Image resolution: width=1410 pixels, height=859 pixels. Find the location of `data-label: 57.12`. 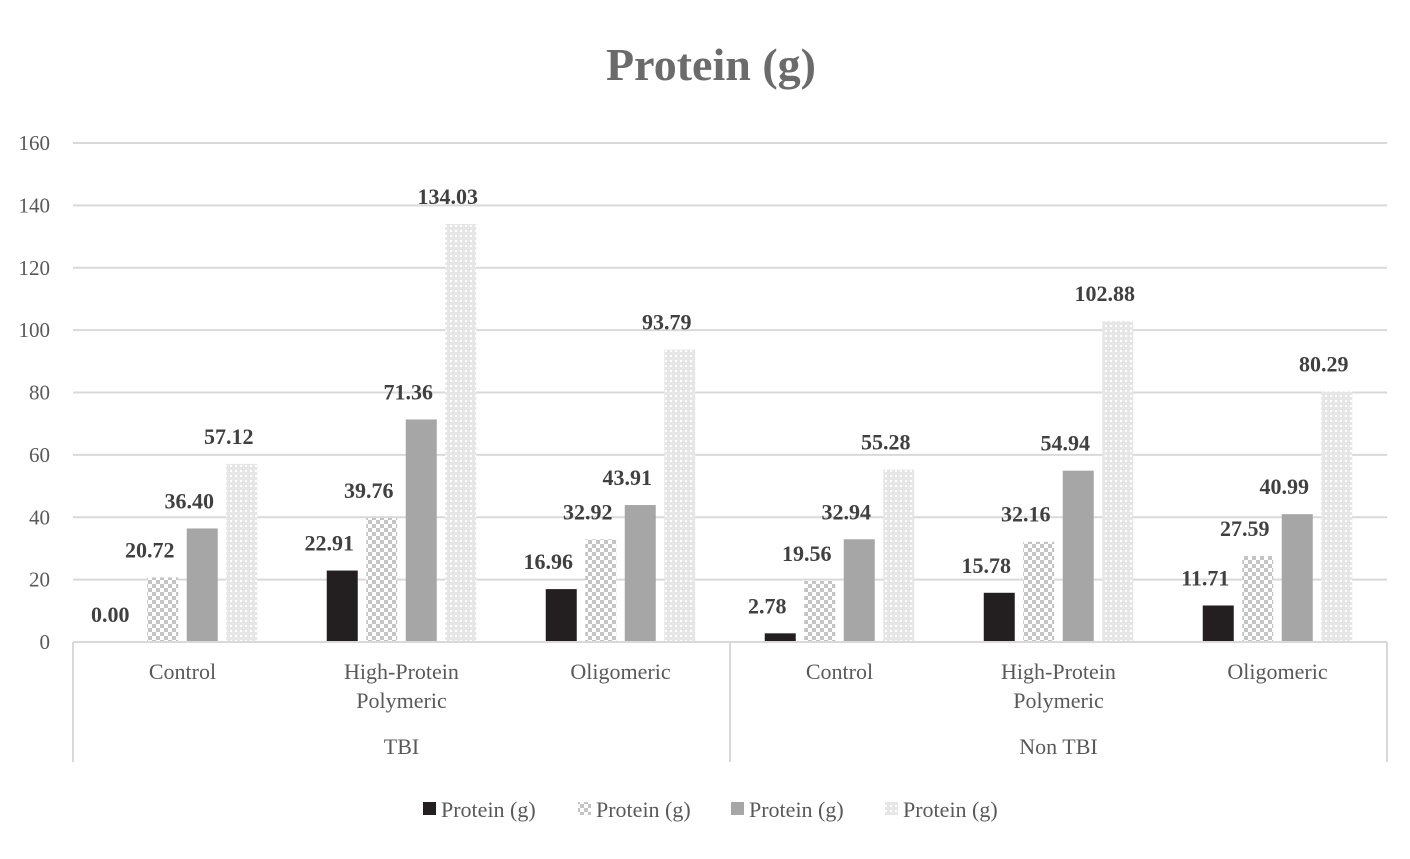

data-label: 57.12 is located at coordinates (229, 436).